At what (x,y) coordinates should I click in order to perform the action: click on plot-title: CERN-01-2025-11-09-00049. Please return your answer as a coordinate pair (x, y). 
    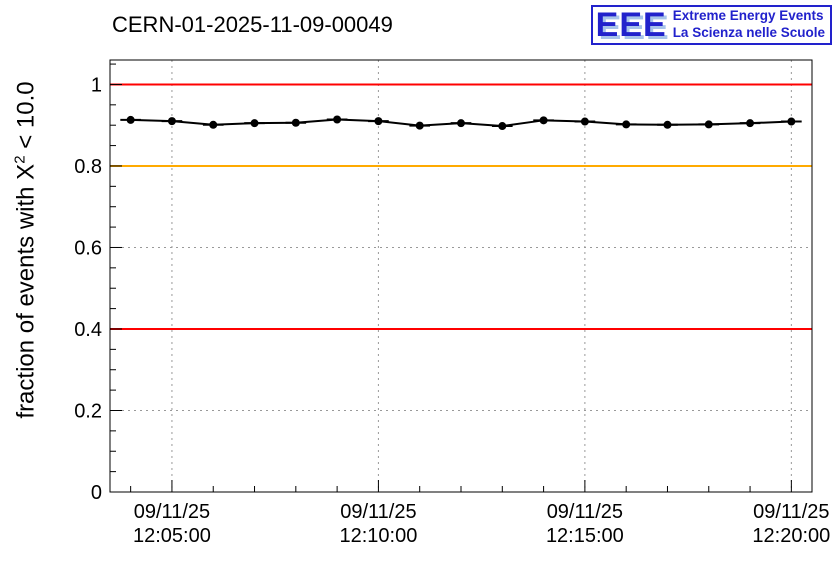
    Looking at the image, I should click on (252, 24).